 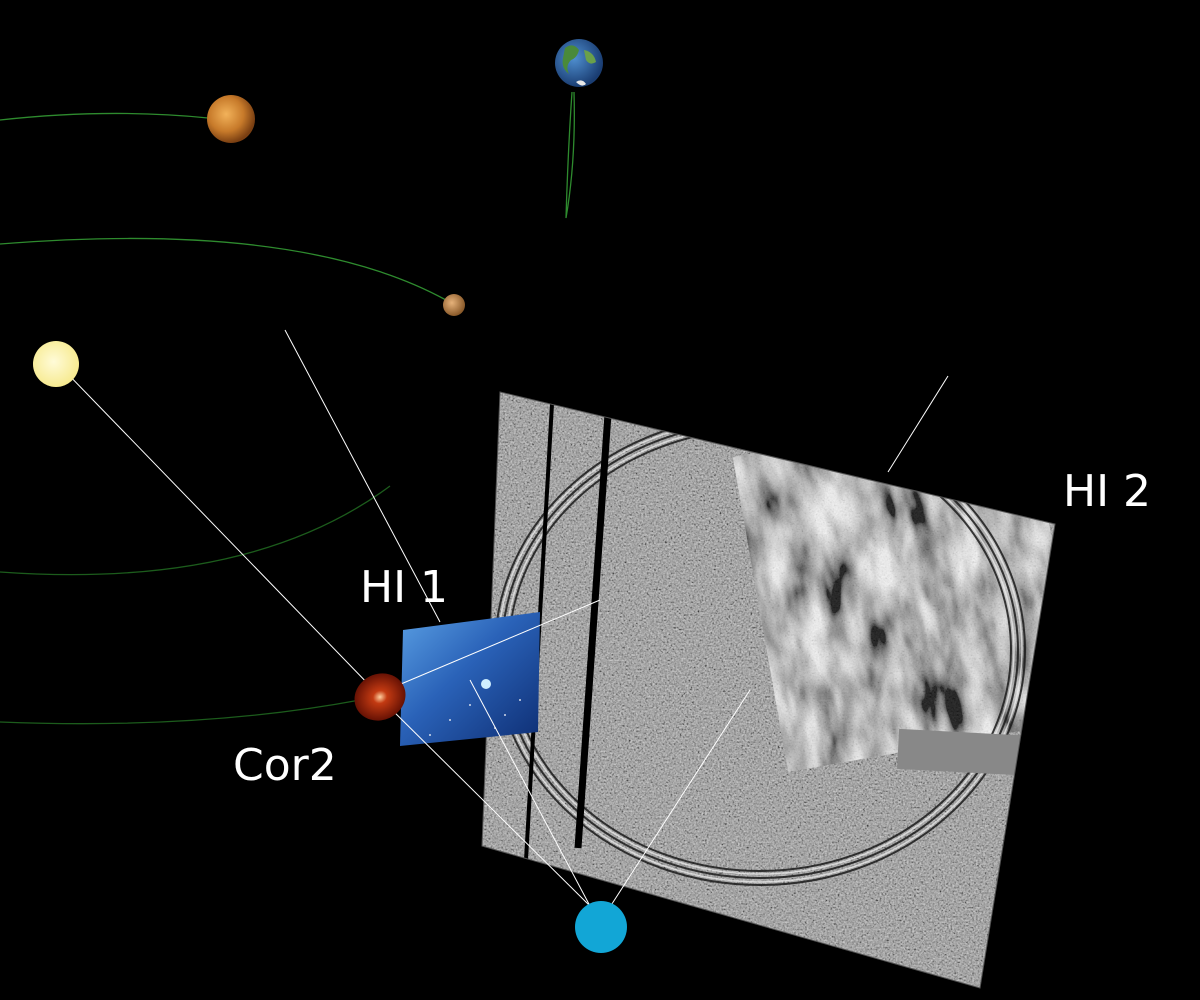 I want to click on venus, so click(x=231, y=119).